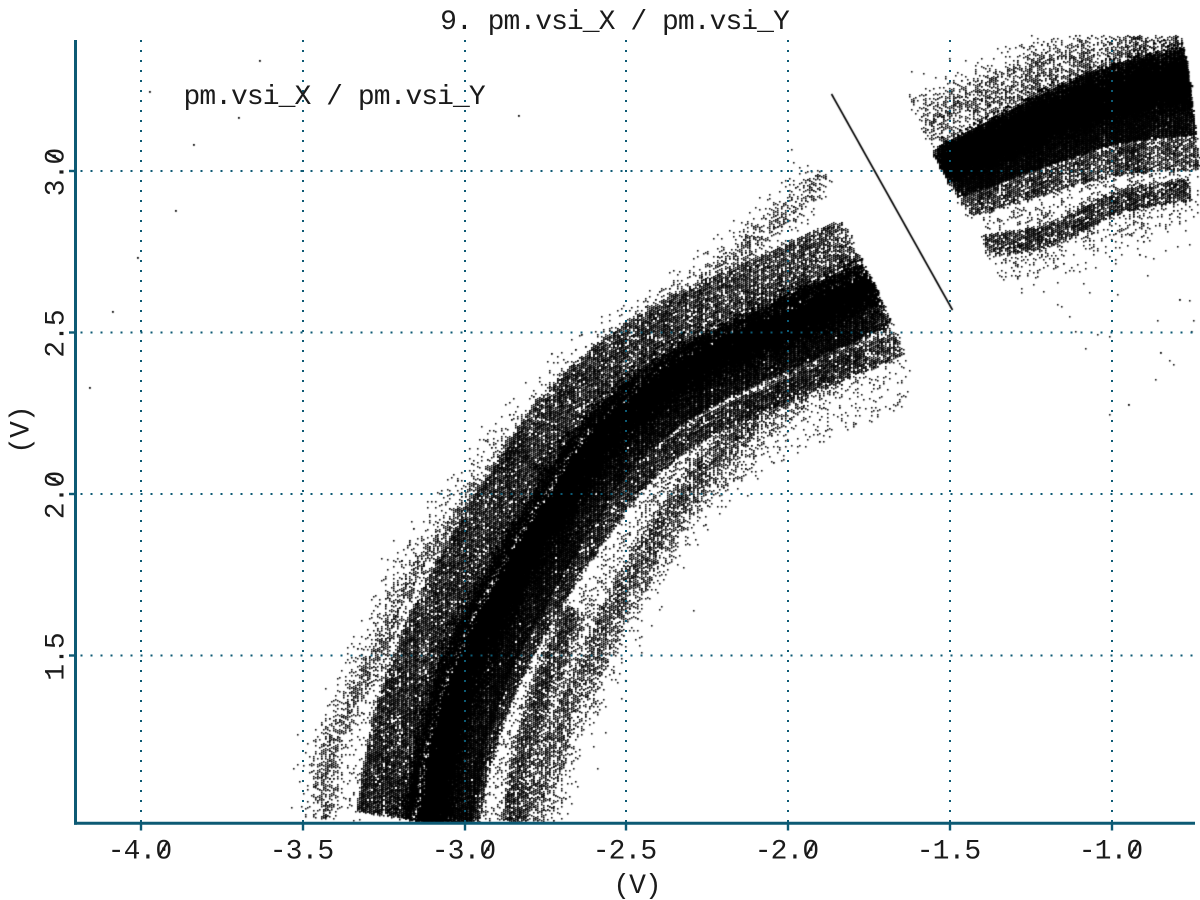 The height and width of the screenshot is (900, 1200). I want to click on svg-text: 9. pm.vsi_X / pm.vsi_Y, so click(615, 22).